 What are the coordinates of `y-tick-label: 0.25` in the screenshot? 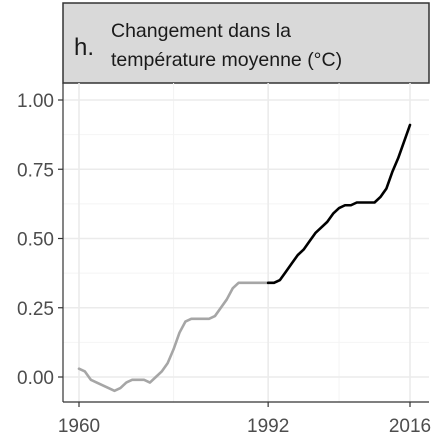 It's located at (35, 309).